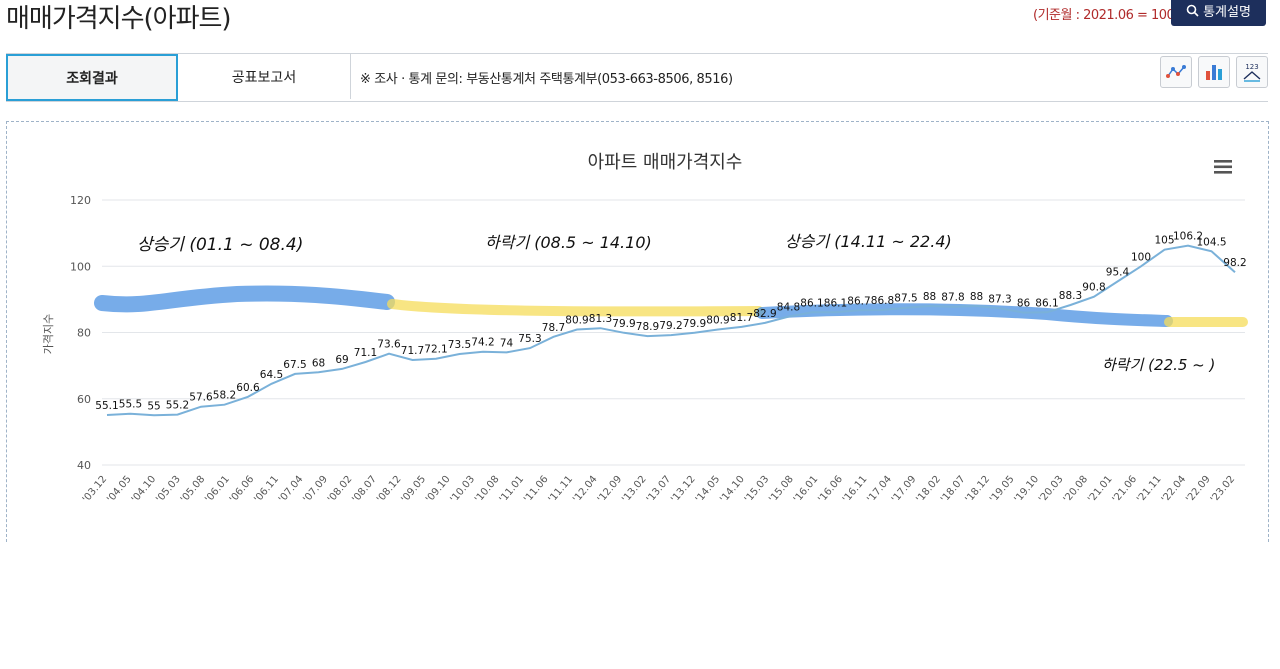  What do you see at coordinates (976, 297) in the screenshot?
I see `data-label: 88` at bounding box center [976, 297].